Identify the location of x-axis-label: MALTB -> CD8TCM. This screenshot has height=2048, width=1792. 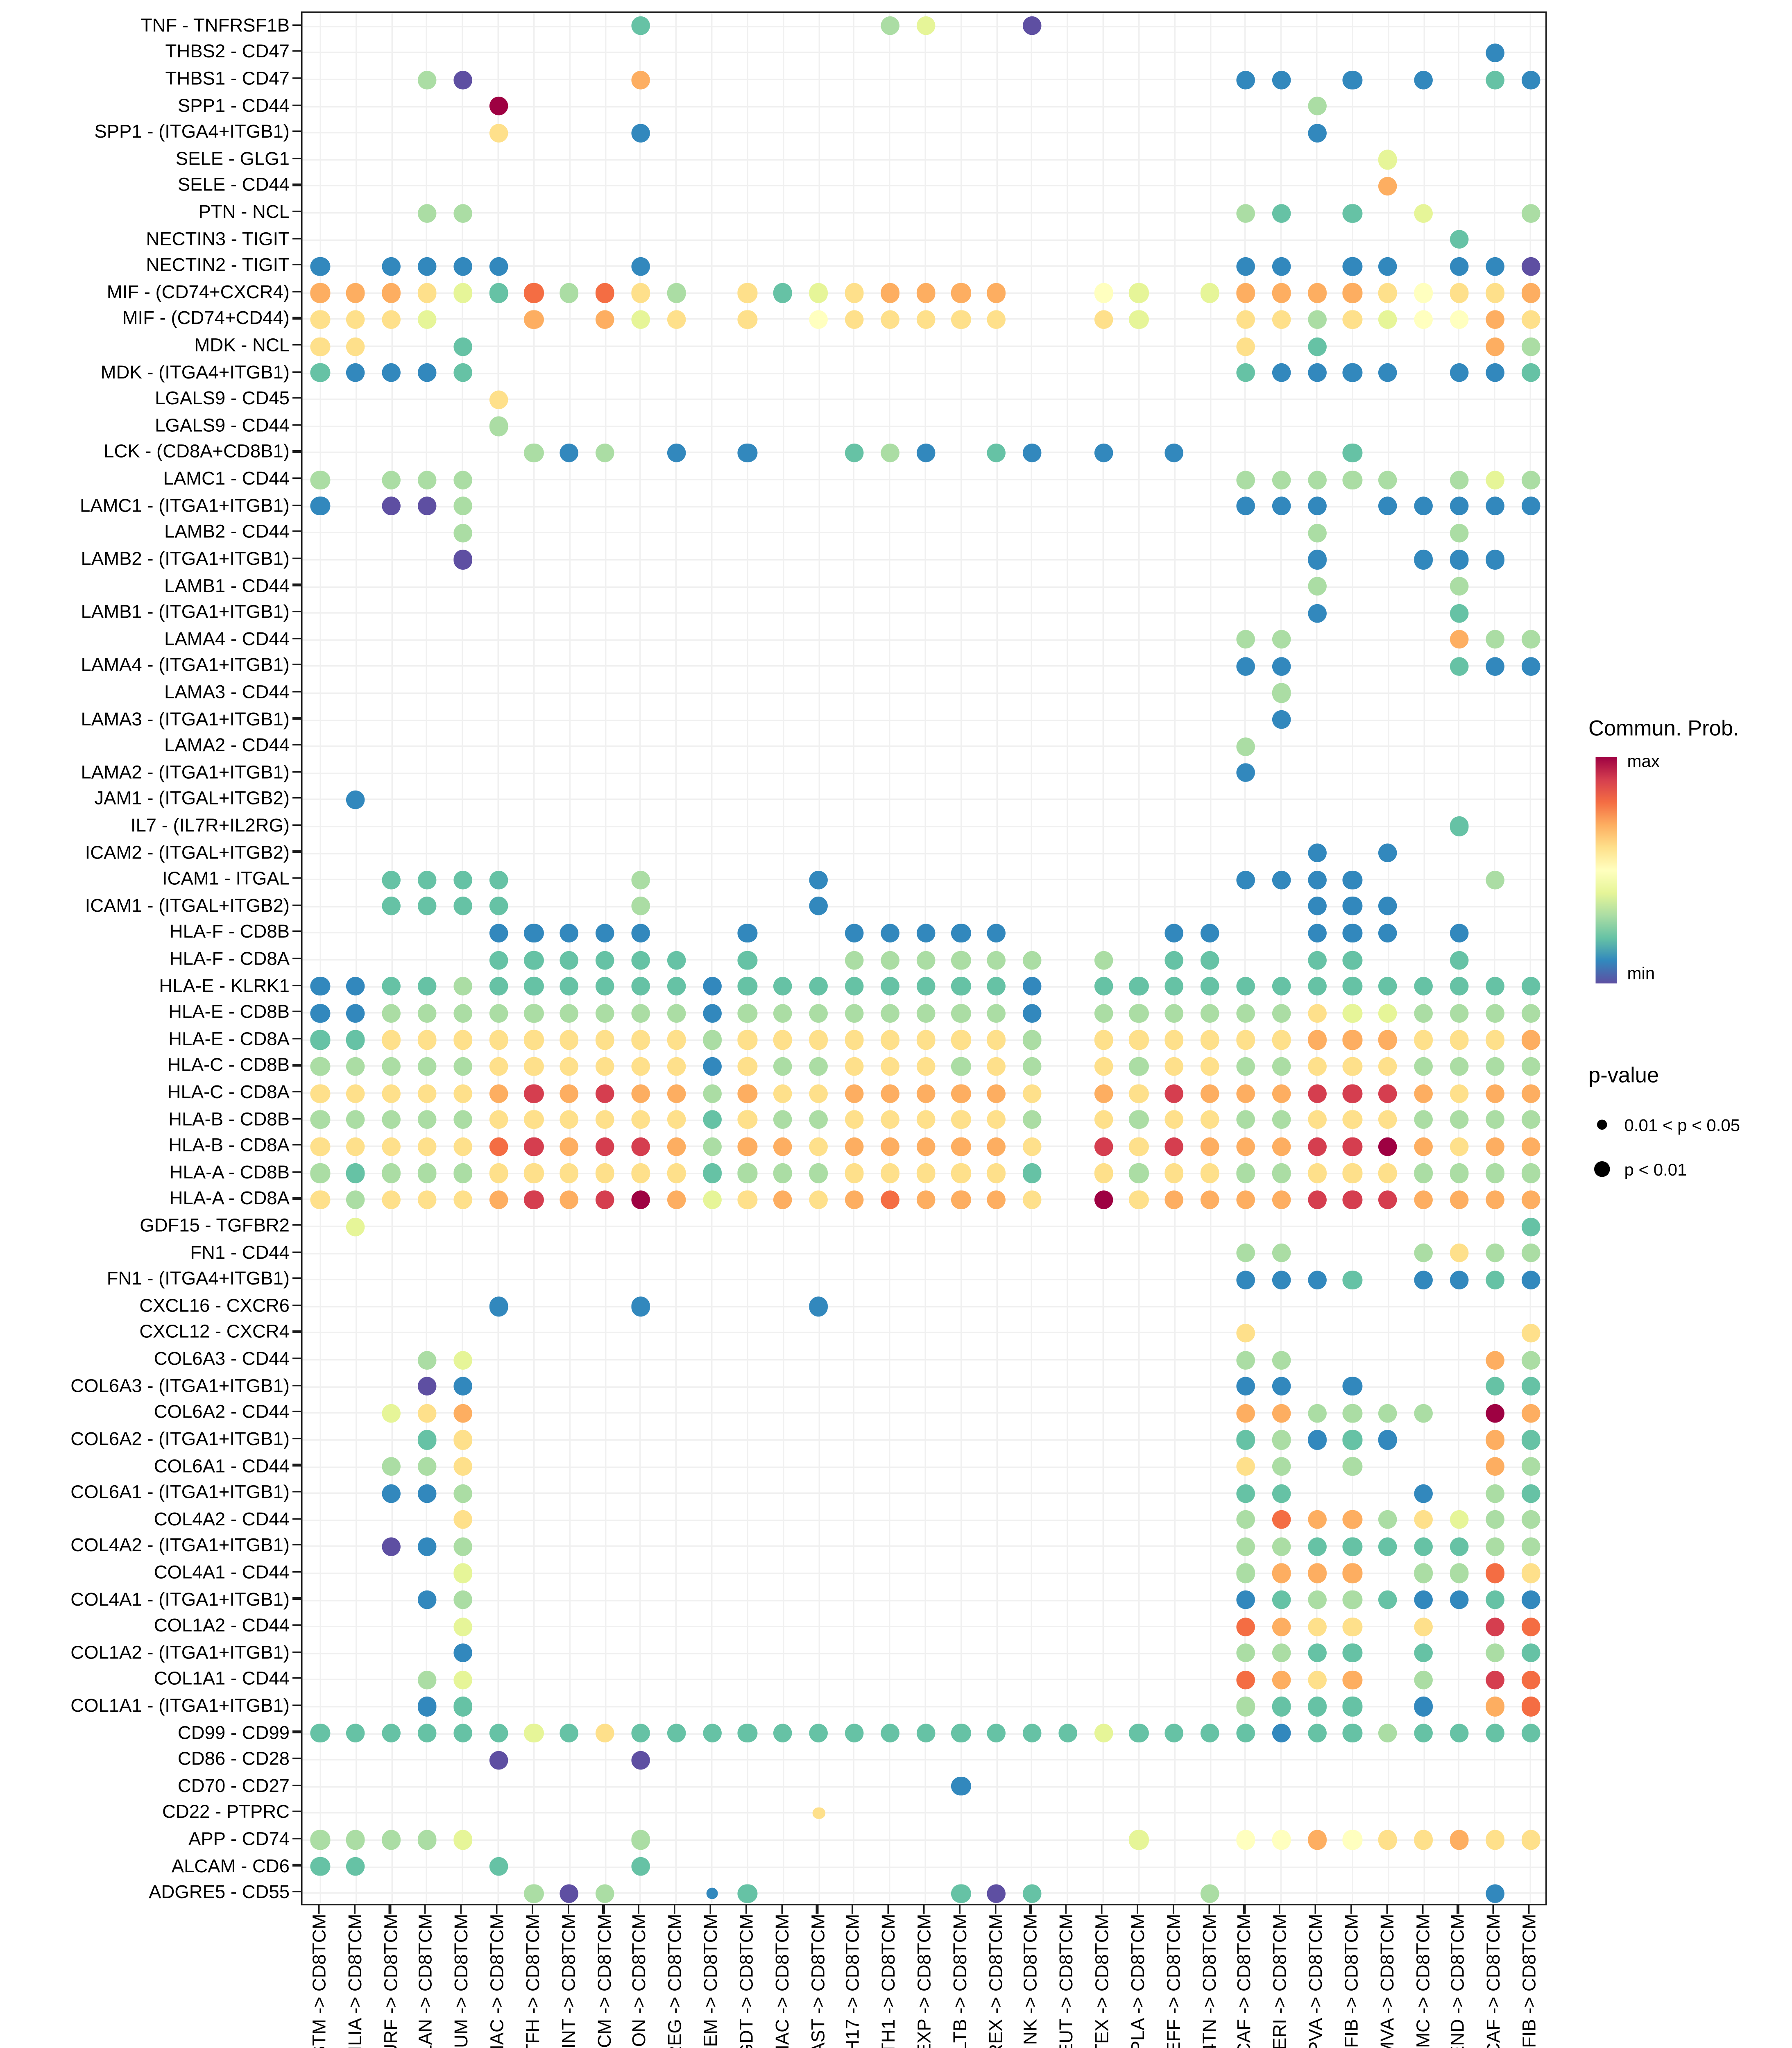
(959, 1981).